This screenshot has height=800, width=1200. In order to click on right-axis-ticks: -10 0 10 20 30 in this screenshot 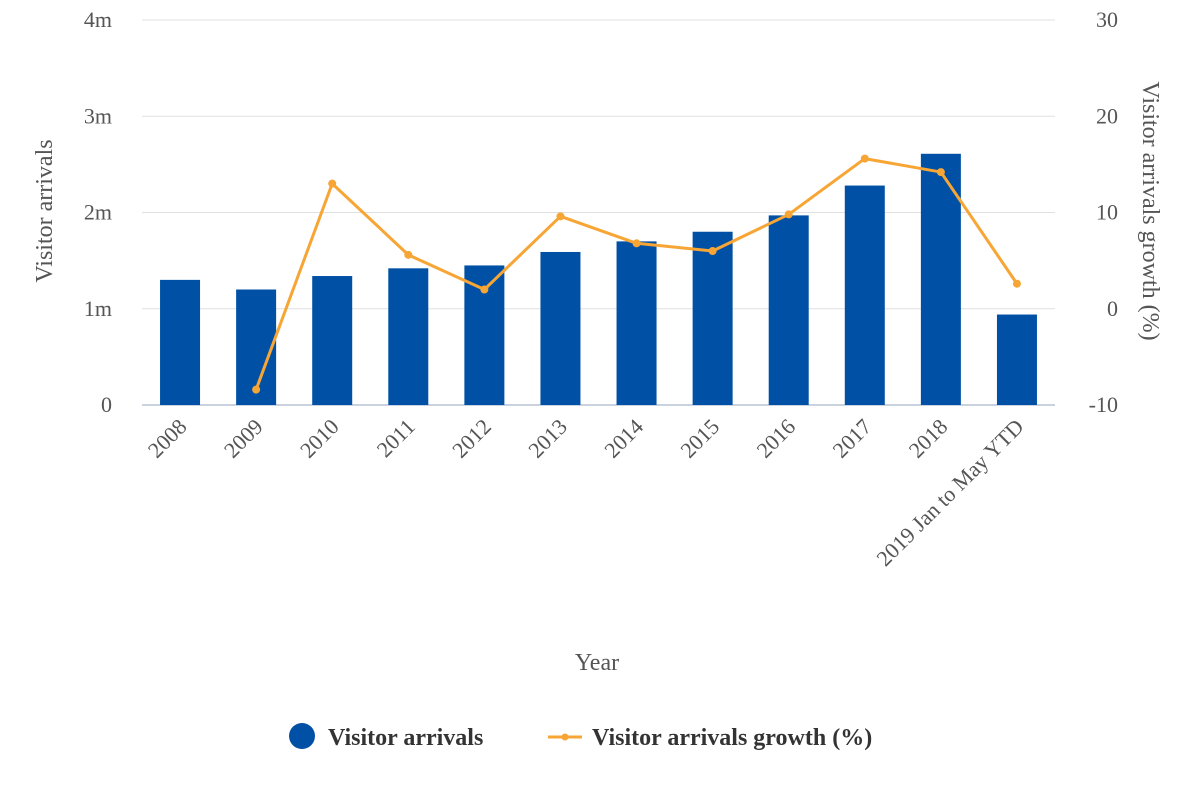, I will do `click(1103, 212)`.